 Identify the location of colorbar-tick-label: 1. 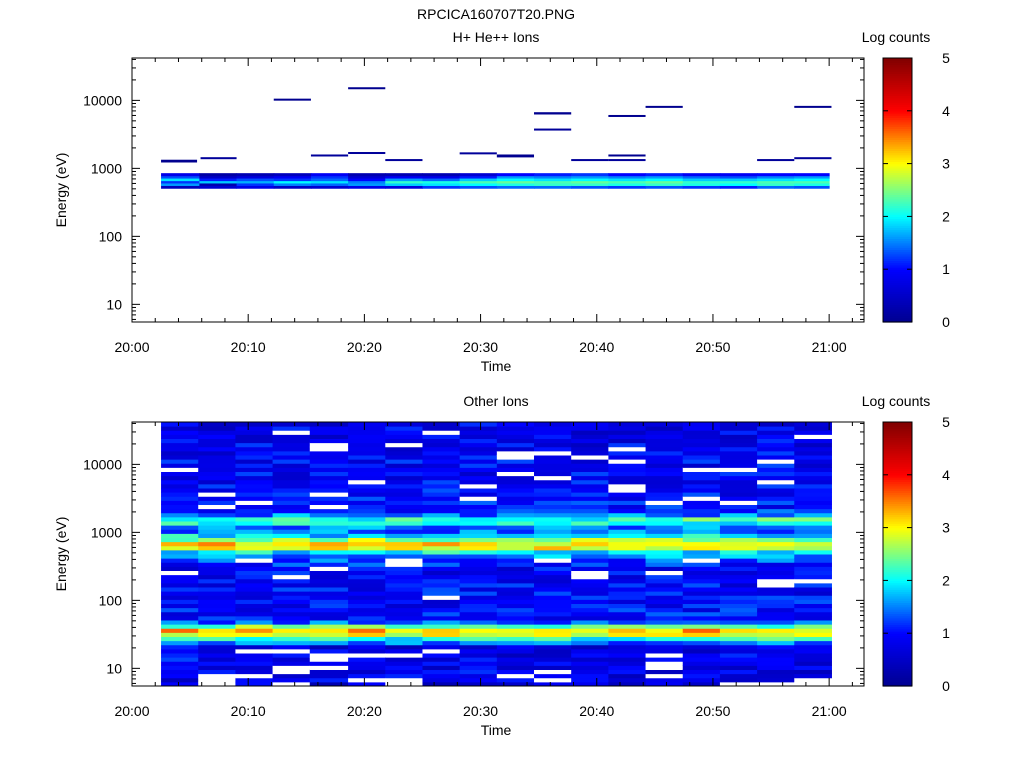
(946, 269).